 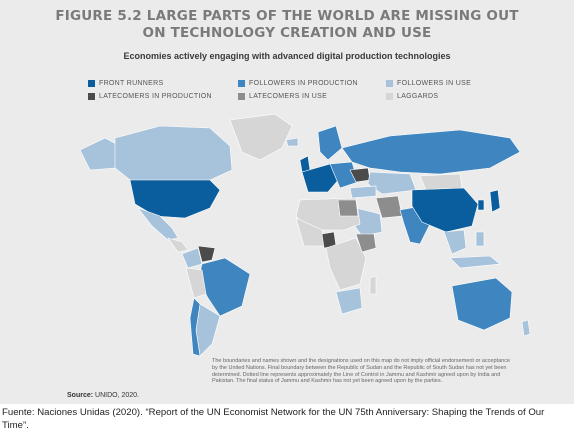 I want to click on russia-region, so click(x=431, y=152).